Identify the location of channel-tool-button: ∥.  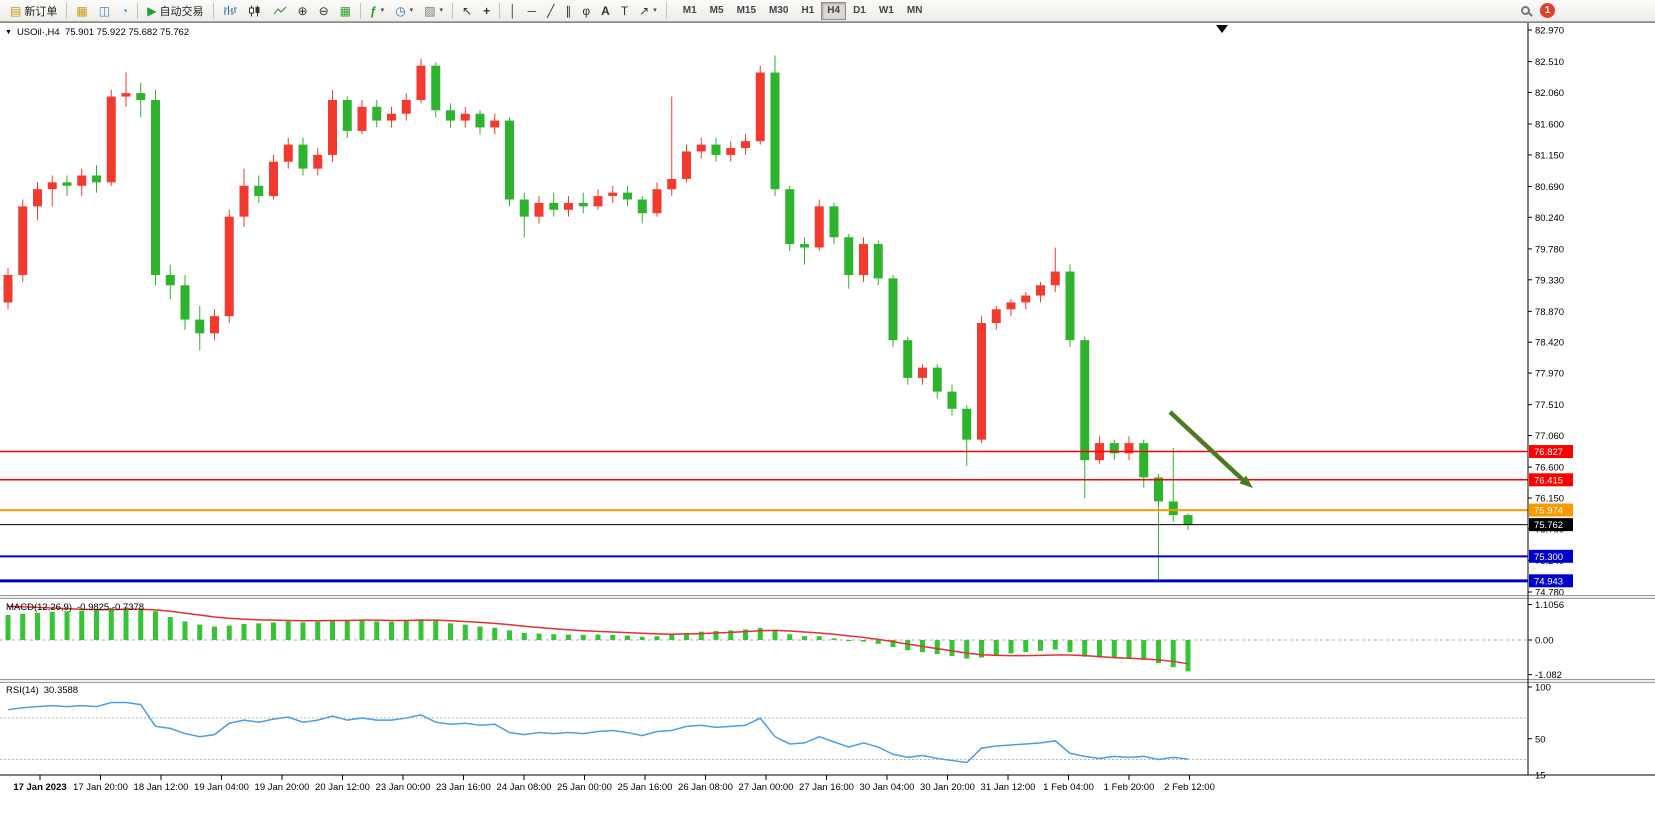
(568, 10).